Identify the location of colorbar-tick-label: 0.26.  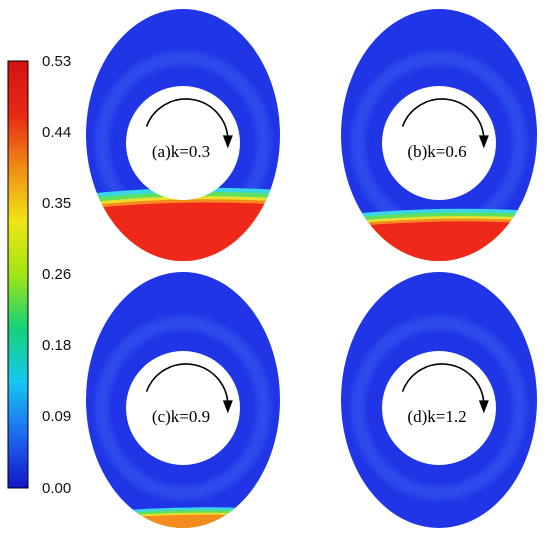
(56, 274).